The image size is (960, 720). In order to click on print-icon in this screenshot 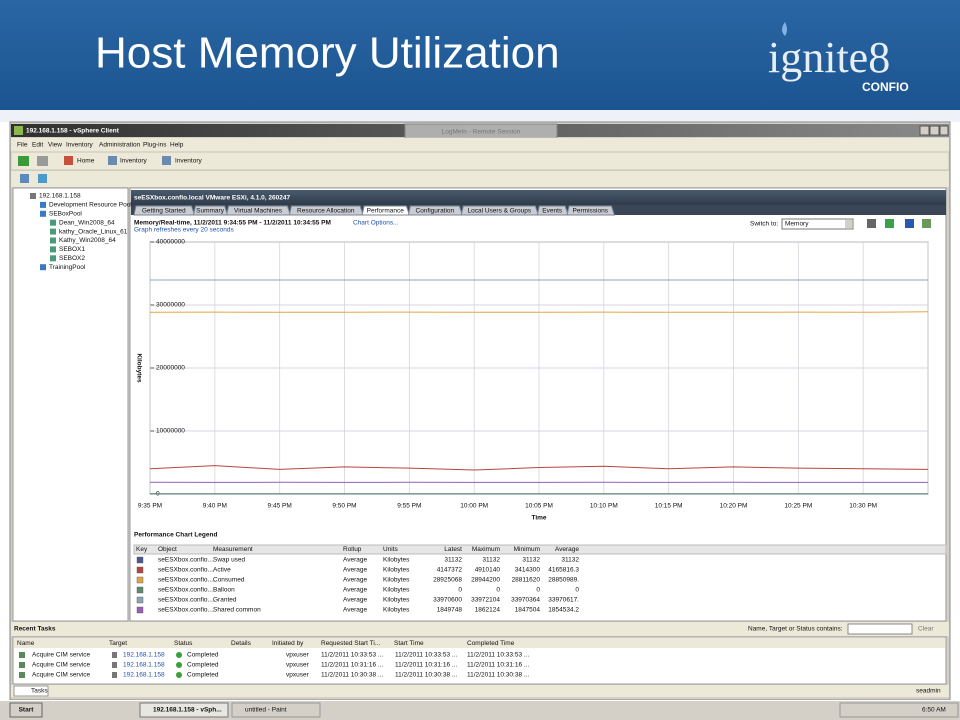, I will do `click(871, 223)`.